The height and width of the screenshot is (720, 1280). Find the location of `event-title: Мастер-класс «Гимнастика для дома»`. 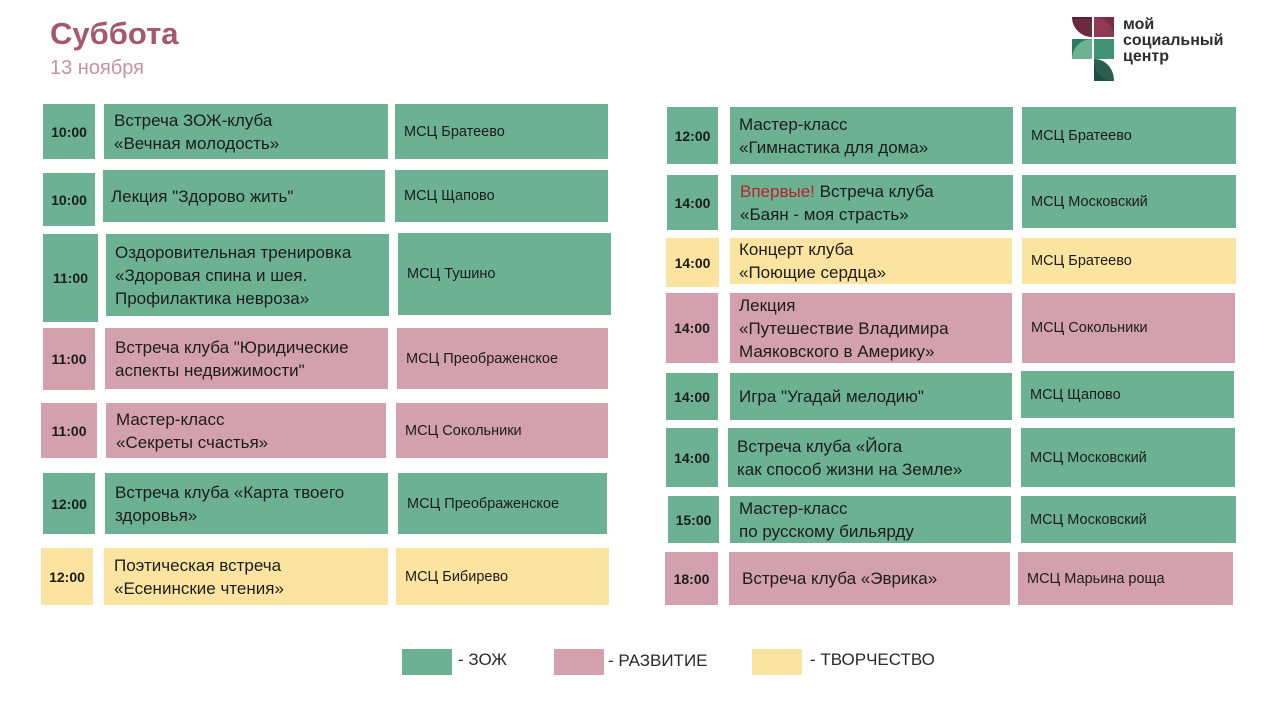

event-title: Мастер-класс «Гимнастика для дома» is located at coordinates (871, 135).